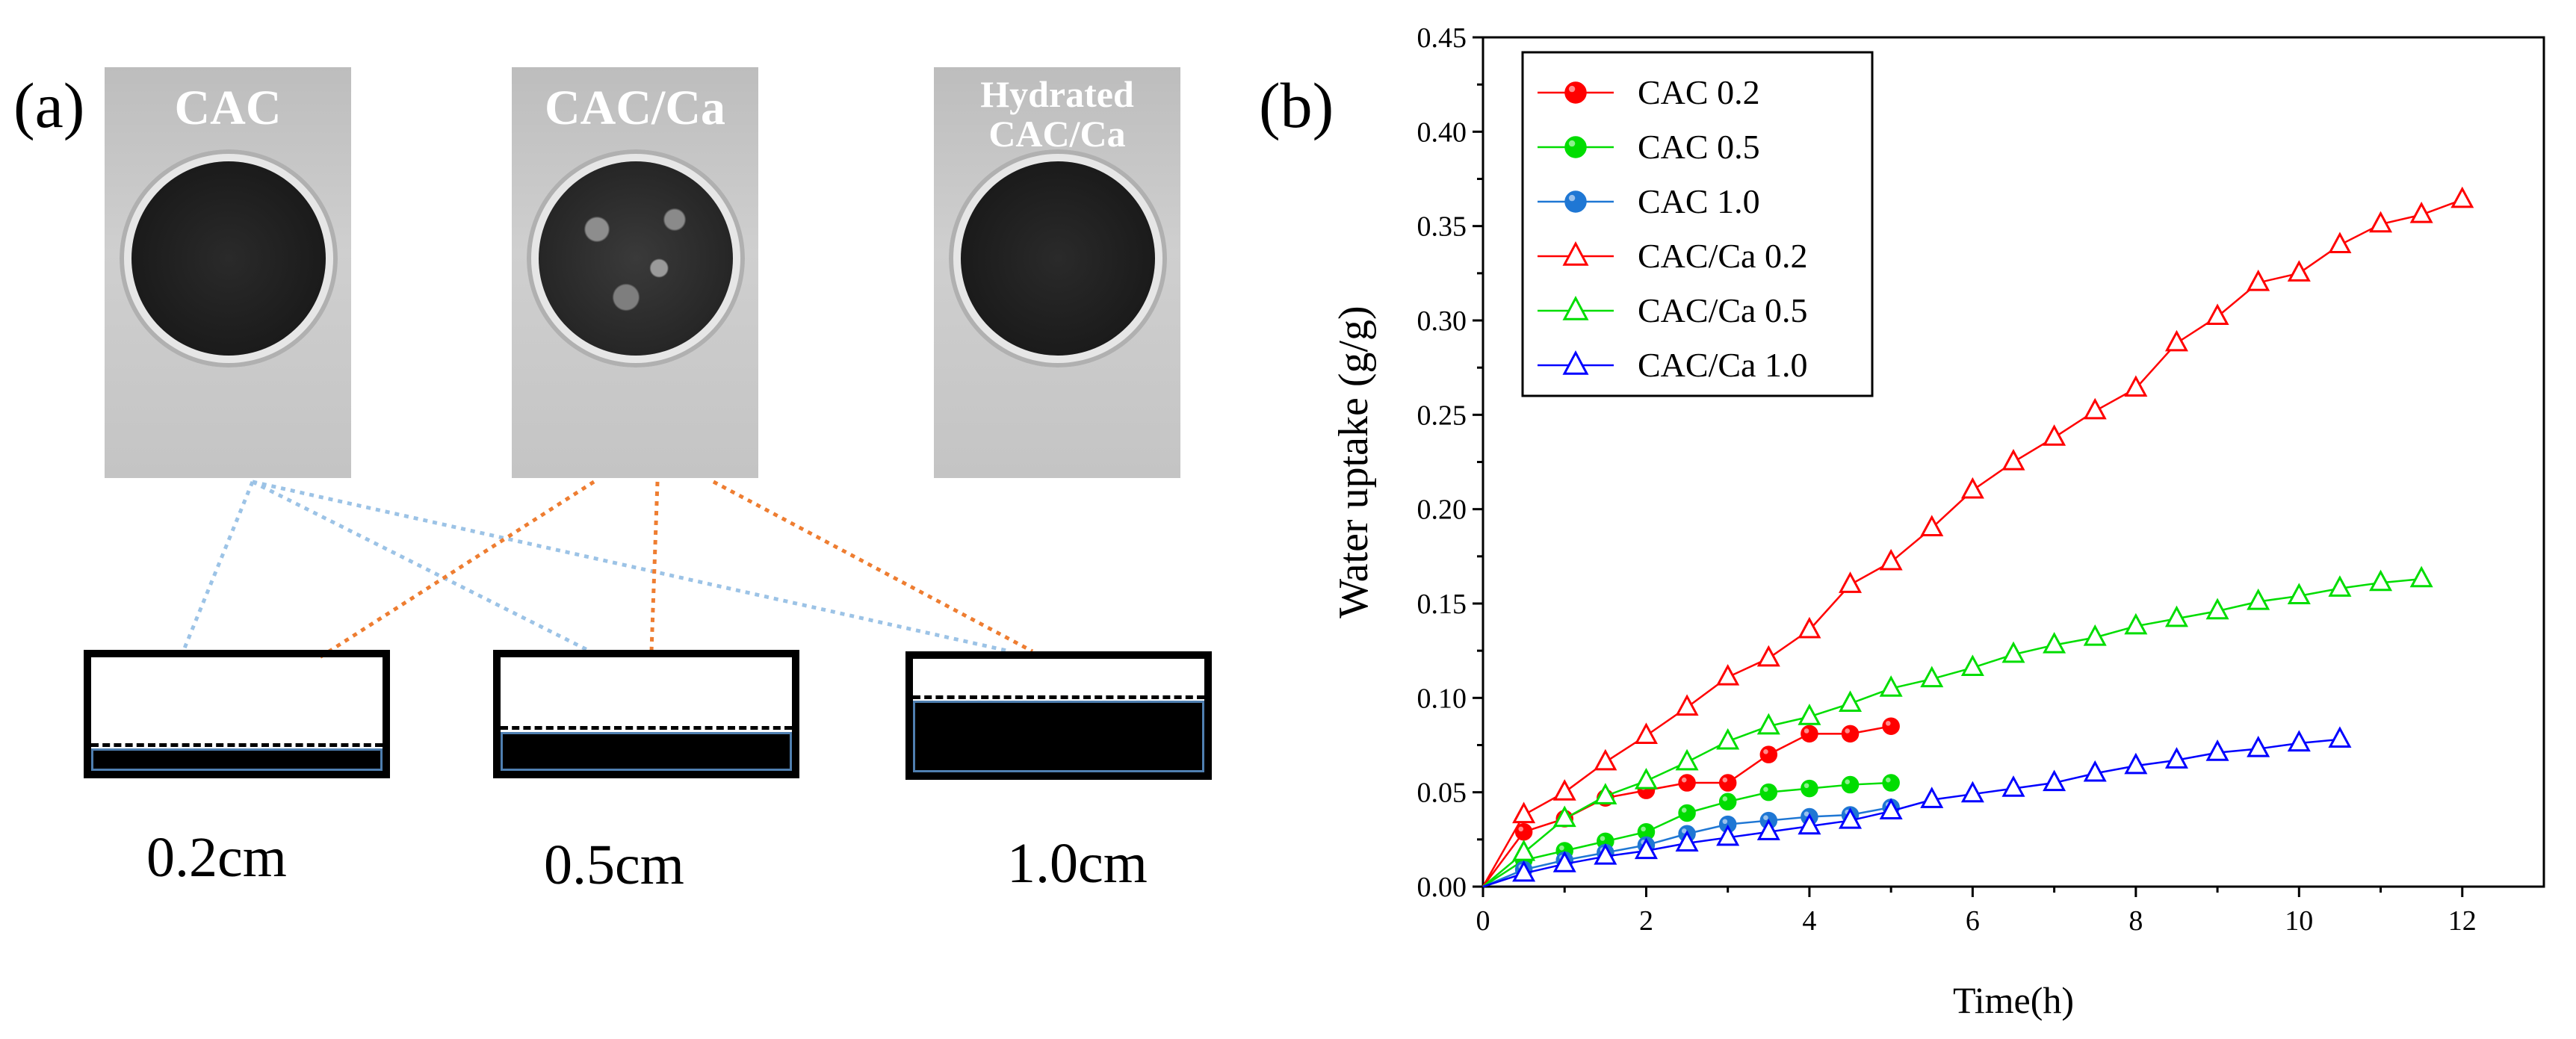  What do you see at coordinates (1722, 310) in the screenshot?
I see `legend-label: CAC/Ca 0.5` at bounding box center [1722, 310].